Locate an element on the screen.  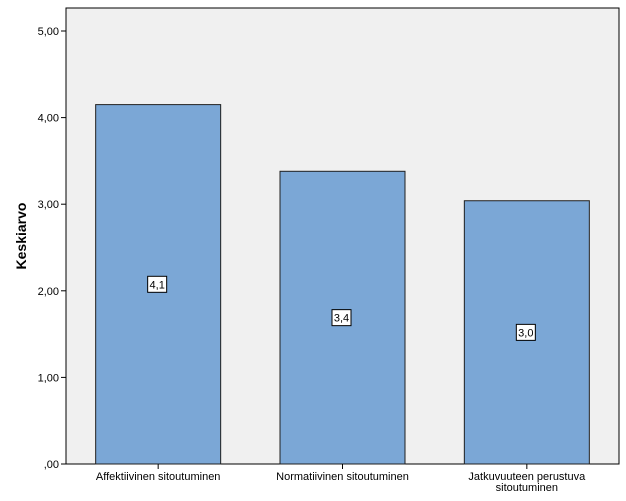
data-label: 4,1 is located at coordinates (157, 285).